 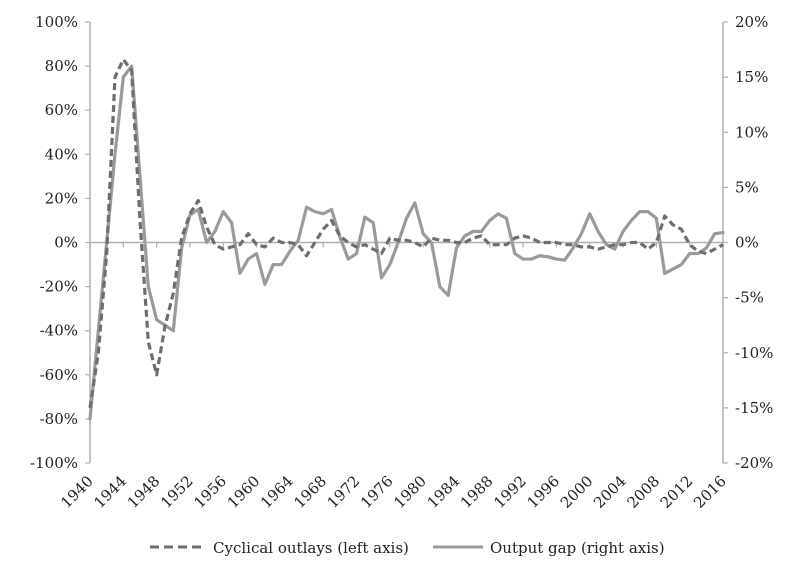 I want to click on x-axis-tick-label: 1944, so click(x=110, y=492).